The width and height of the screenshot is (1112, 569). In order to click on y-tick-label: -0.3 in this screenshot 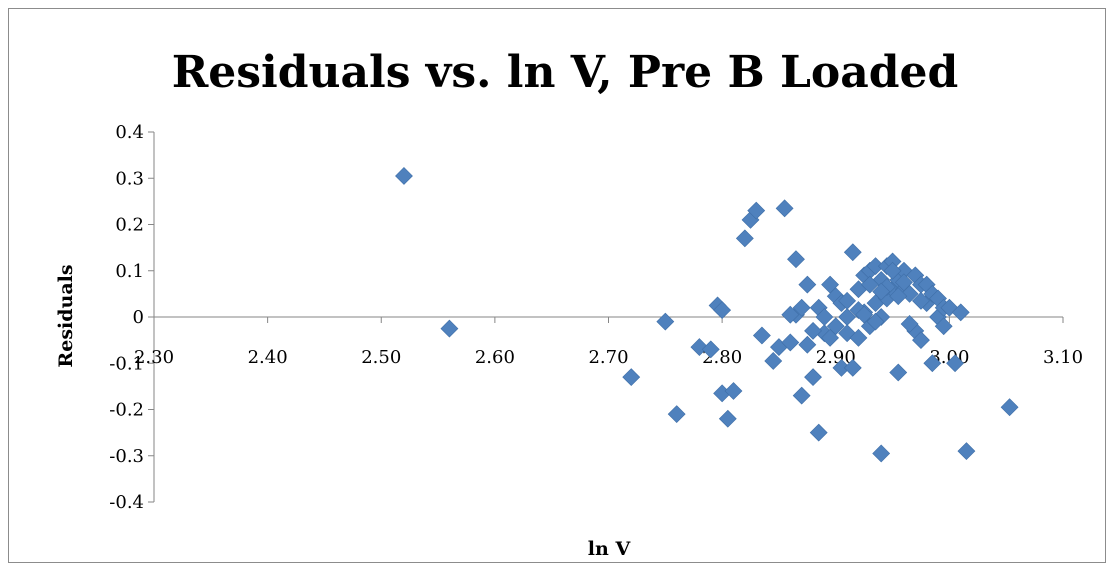, I will do `click(126, 456)`.